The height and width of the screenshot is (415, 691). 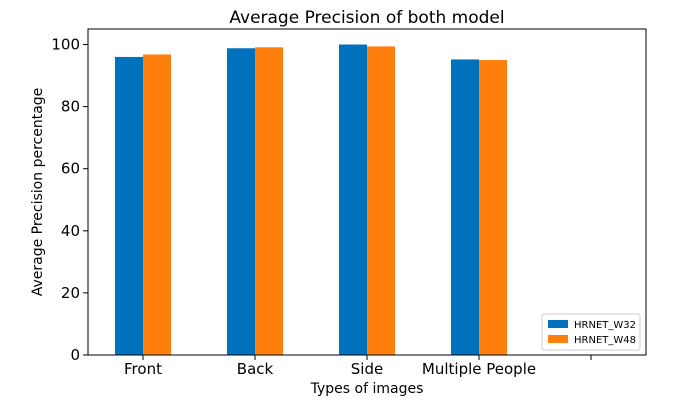 What do you see at coordinates (255, 369) in the screenshot?
I see `x-tick-label: Back` at bounding box center [255, 369].